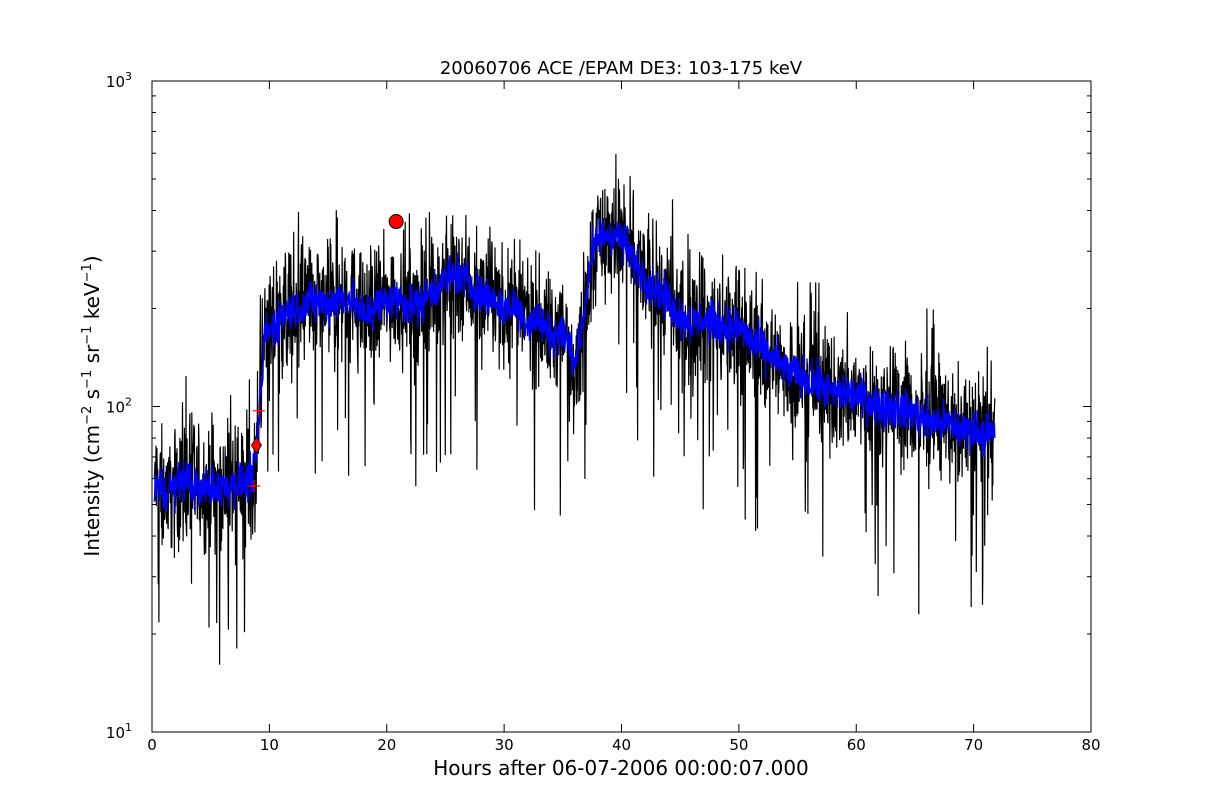  I want to click on y-axis-label: Intensity (cm−2 s−1 sr−1 keV−1), so click(92, 405).